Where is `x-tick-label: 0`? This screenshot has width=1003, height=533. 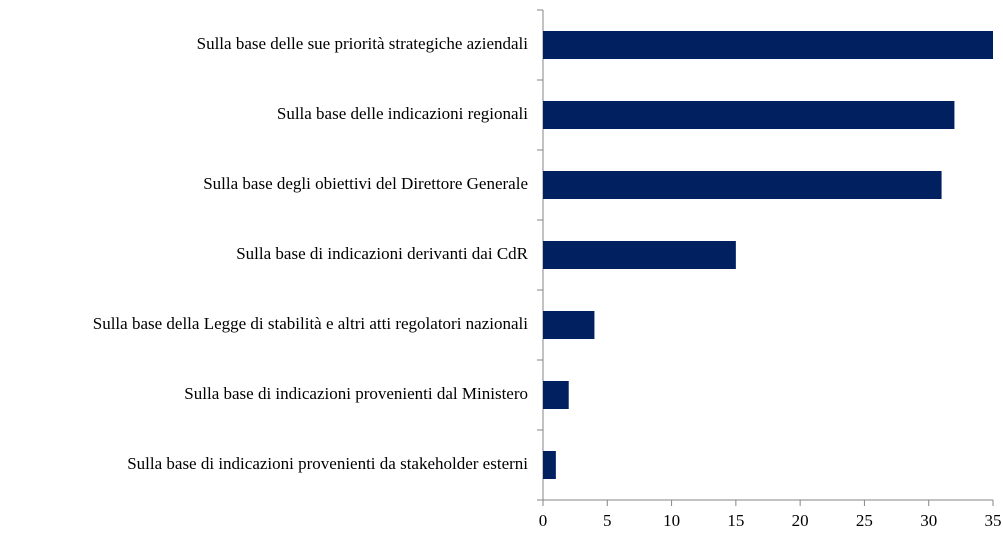 x-tick-label: 0 is located at coordinates (543, 520).